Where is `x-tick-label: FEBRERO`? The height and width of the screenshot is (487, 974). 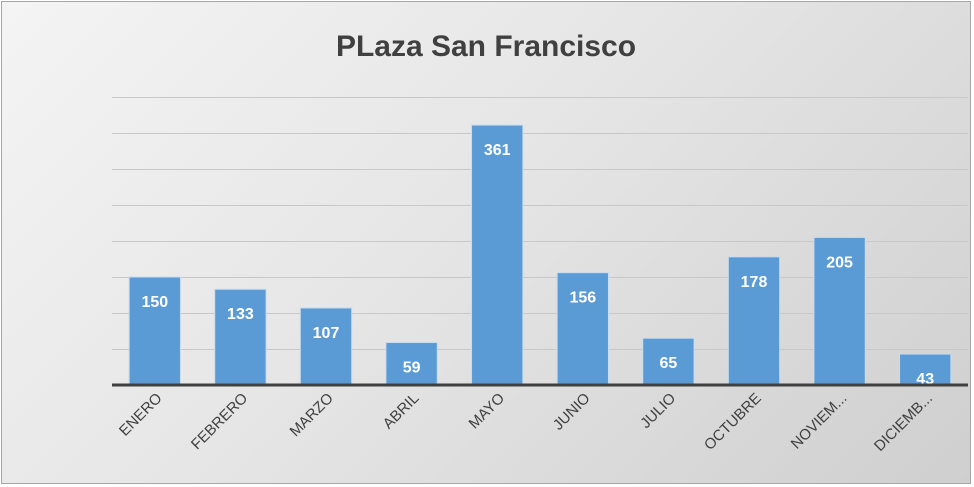 x-tick-label: FEBRERO is located at coordinates (219, 421).